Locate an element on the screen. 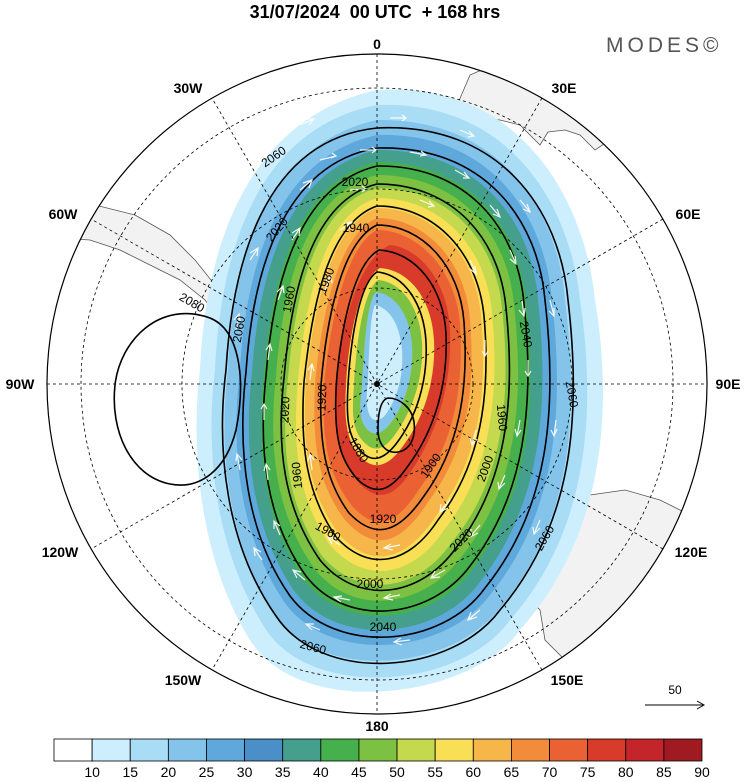 The image size is (750, 782). colorbar-tick-label: 50 is located at coordinates (397, 772).